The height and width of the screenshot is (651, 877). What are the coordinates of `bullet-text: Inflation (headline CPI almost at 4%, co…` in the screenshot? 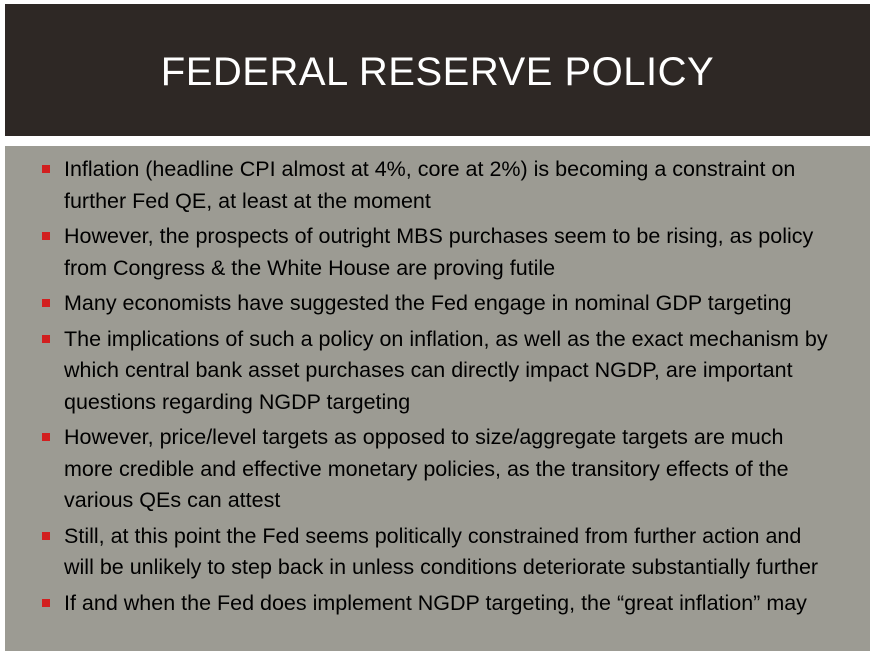 It's located at (430, 185).